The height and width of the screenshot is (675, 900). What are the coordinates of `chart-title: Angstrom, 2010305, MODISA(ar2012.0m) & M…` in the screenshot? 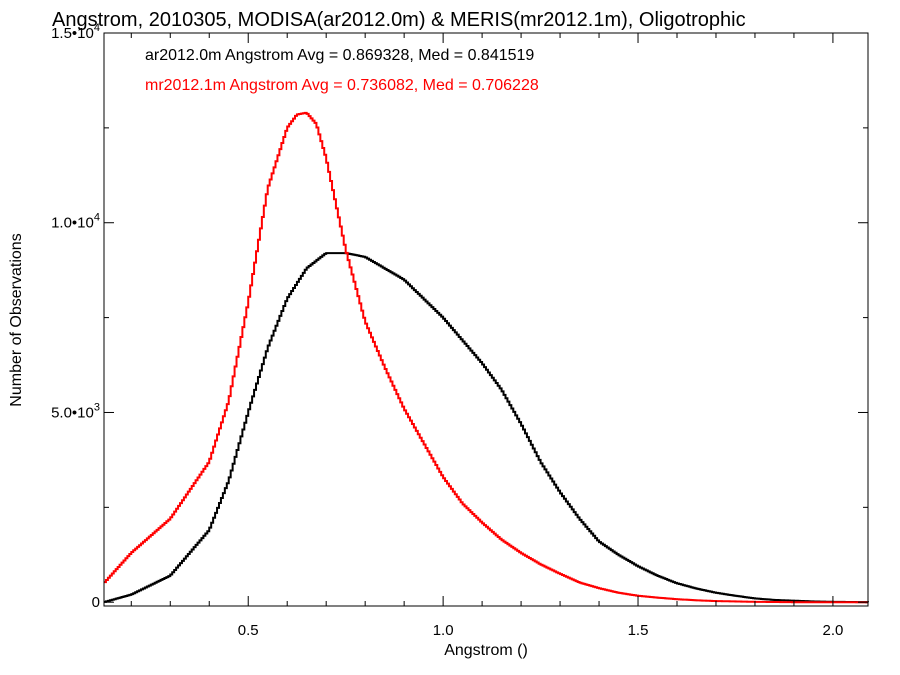 It's located at (399, 20).